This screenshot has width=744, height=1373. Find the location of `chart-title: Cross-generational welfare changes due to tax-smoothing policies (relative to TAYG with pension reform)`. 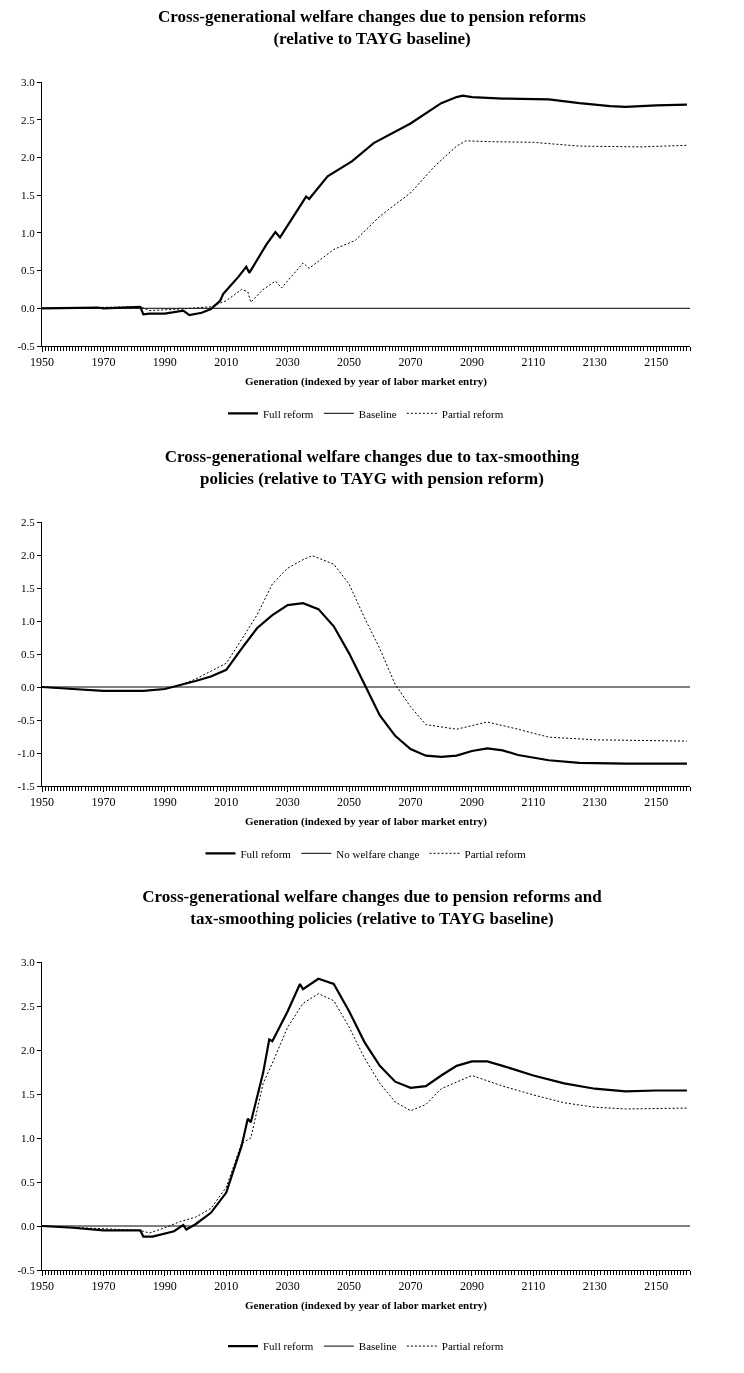

chart-title: Cross-generational welfare changes due to tax-smoothing policies (relative to TAYG with pension reform) is located at coordinates (372, 468).